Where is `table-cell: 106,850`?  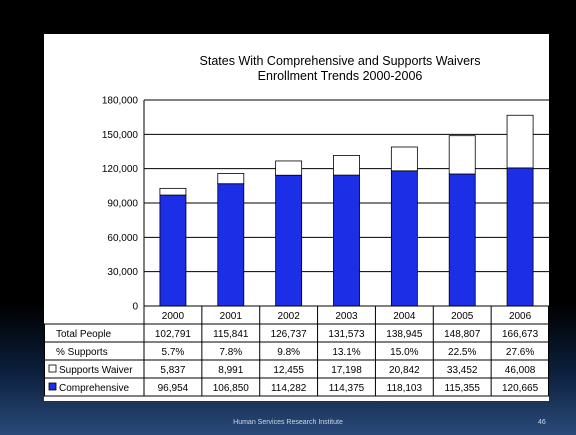 table-cell: 106,850 is located at coordinates (231, 388).